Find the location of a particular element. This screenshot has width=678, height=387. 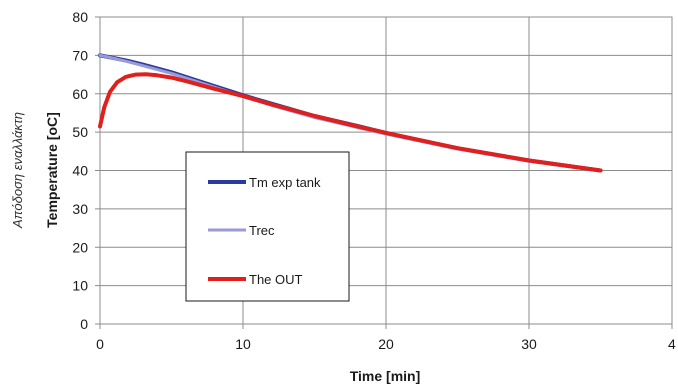

side-label: Απόδοση εναλλάκτη is located at coordinates (17, 170).